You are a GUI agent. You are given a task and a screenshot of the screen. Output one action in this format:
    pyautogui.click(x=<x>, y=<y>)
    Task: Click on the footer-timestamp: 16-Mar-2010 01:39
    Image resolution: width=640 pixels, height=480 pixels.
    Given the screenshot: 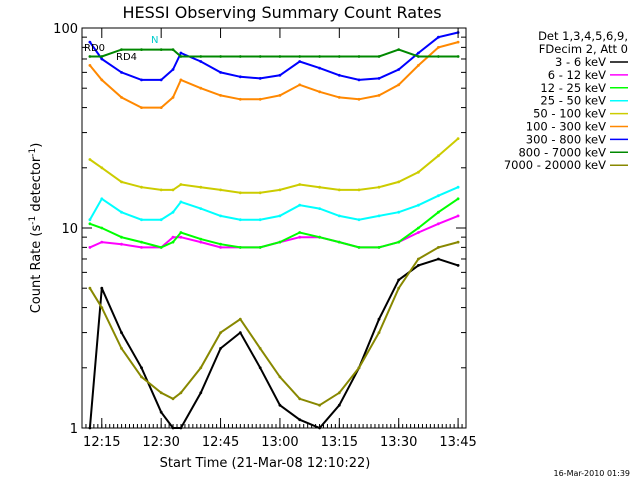 What is the action you would take?
    pyautogui.click(x=592, y=473)
    